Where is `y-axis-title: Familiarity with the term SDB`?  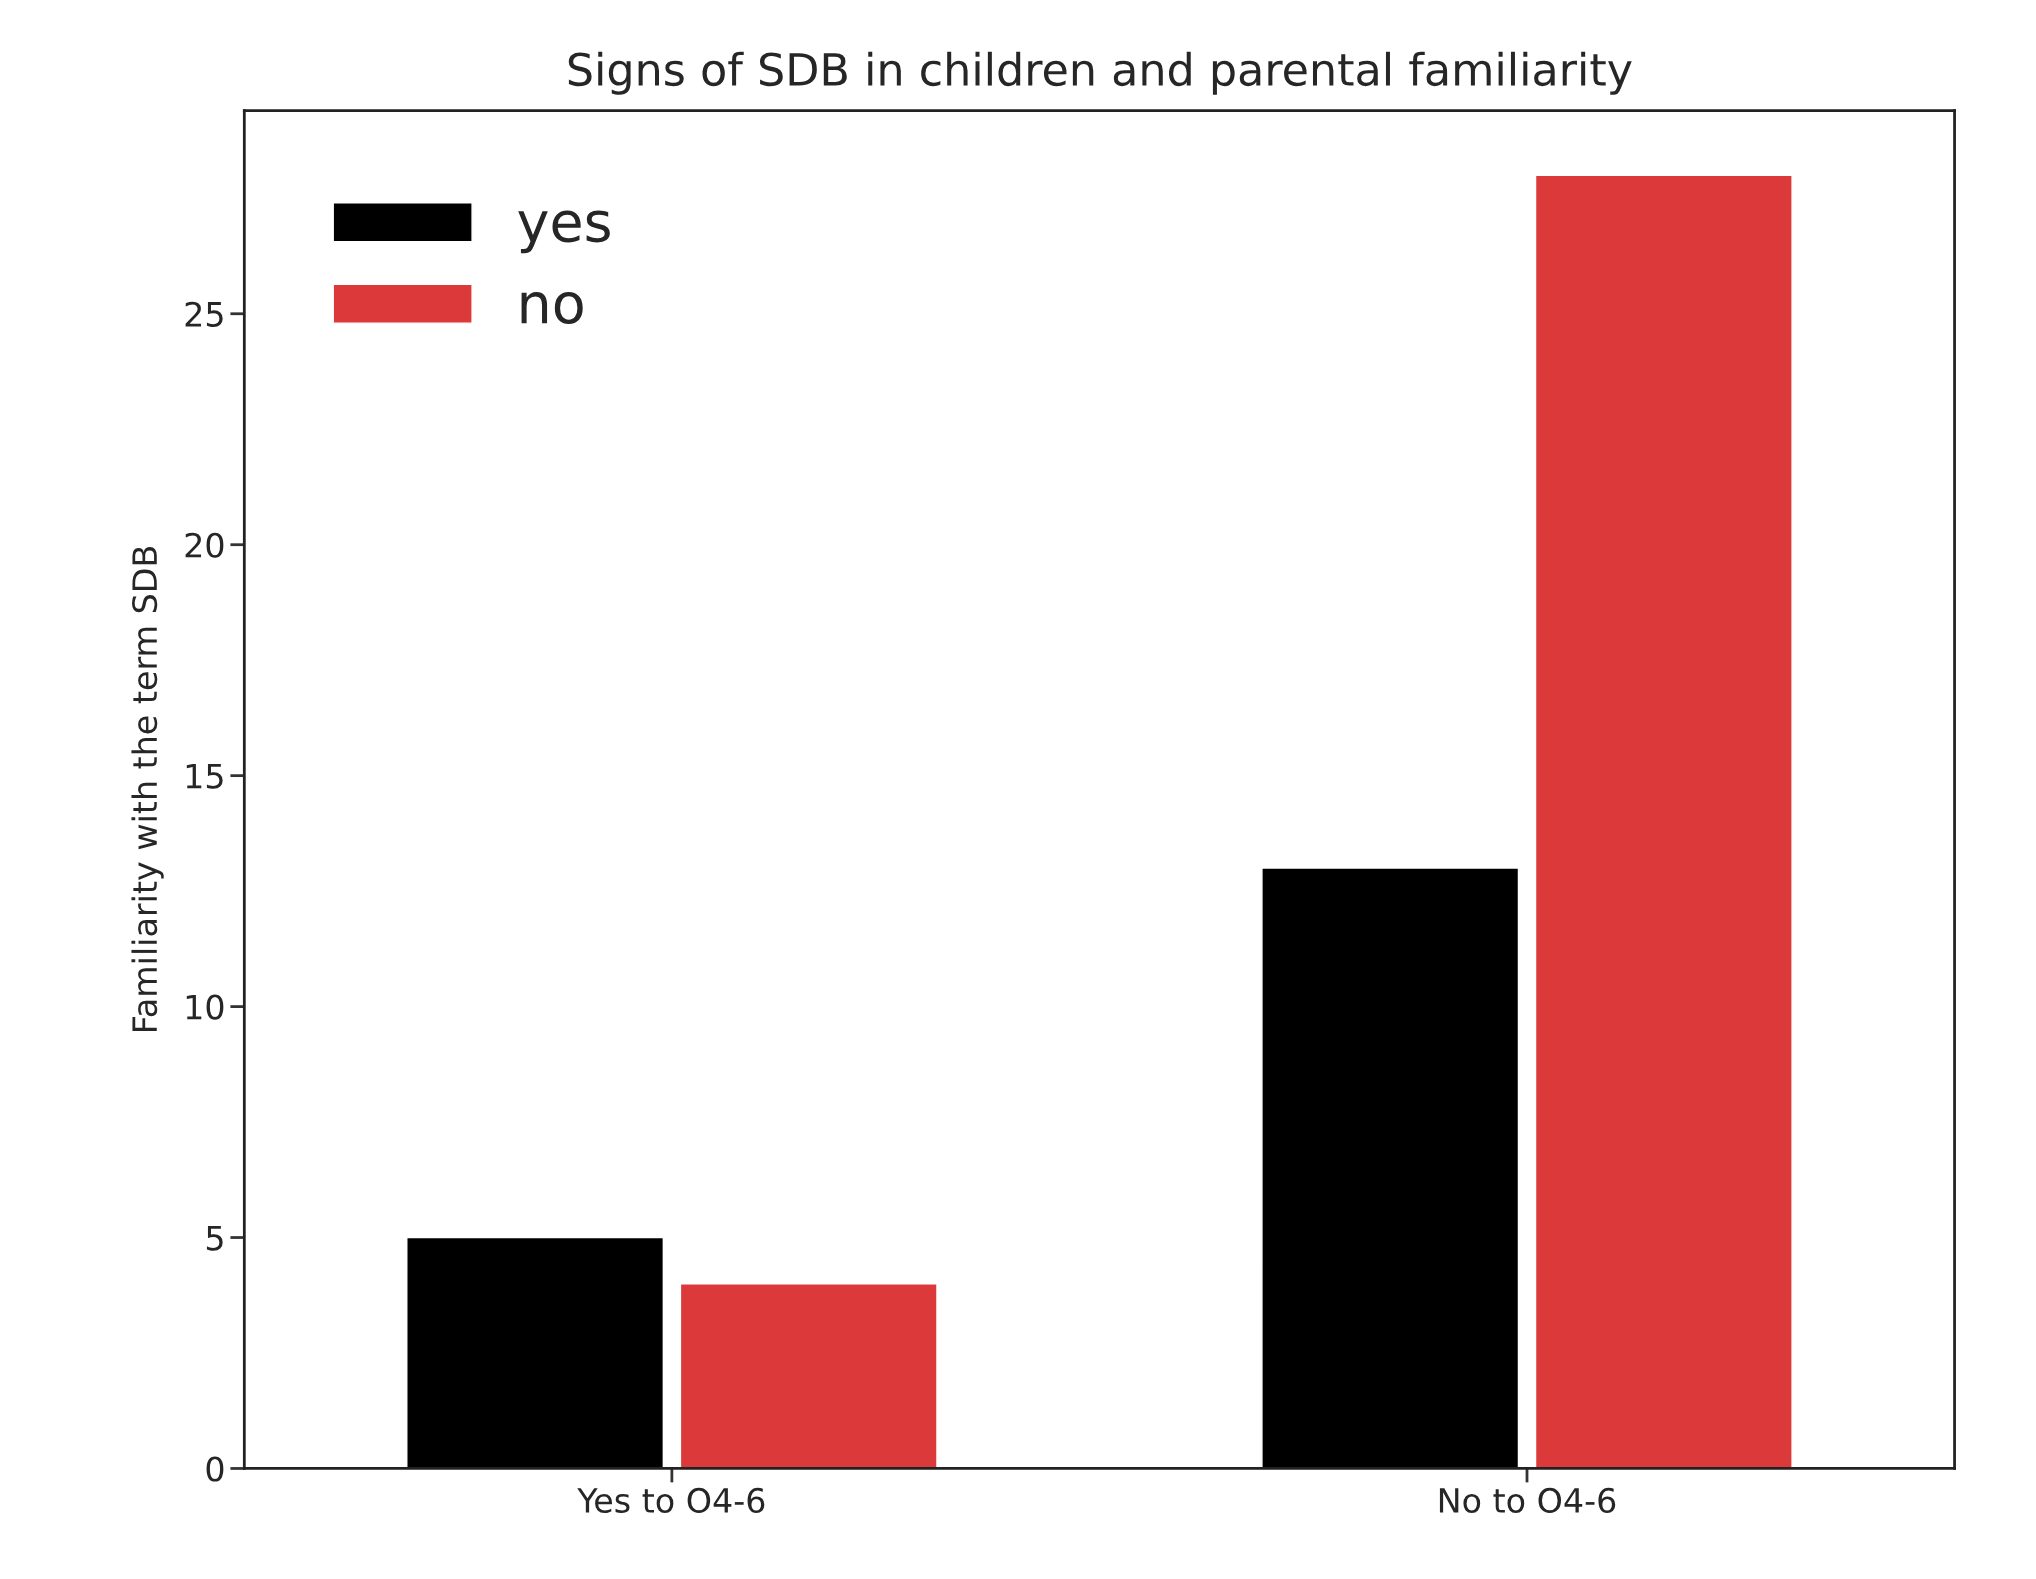 y-axis-title: Familiarity with the term SDB is located at coordinates (147, 789).